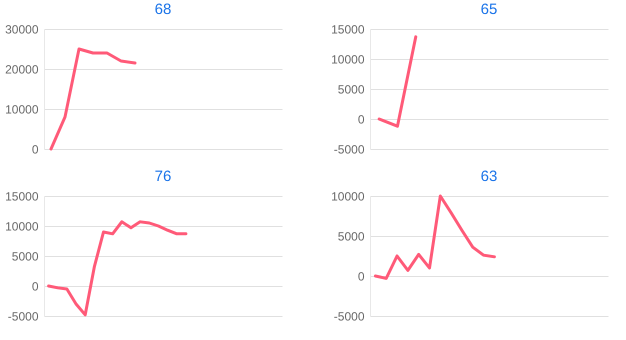  I want to click on chart-title: 65, so click(489, 9).